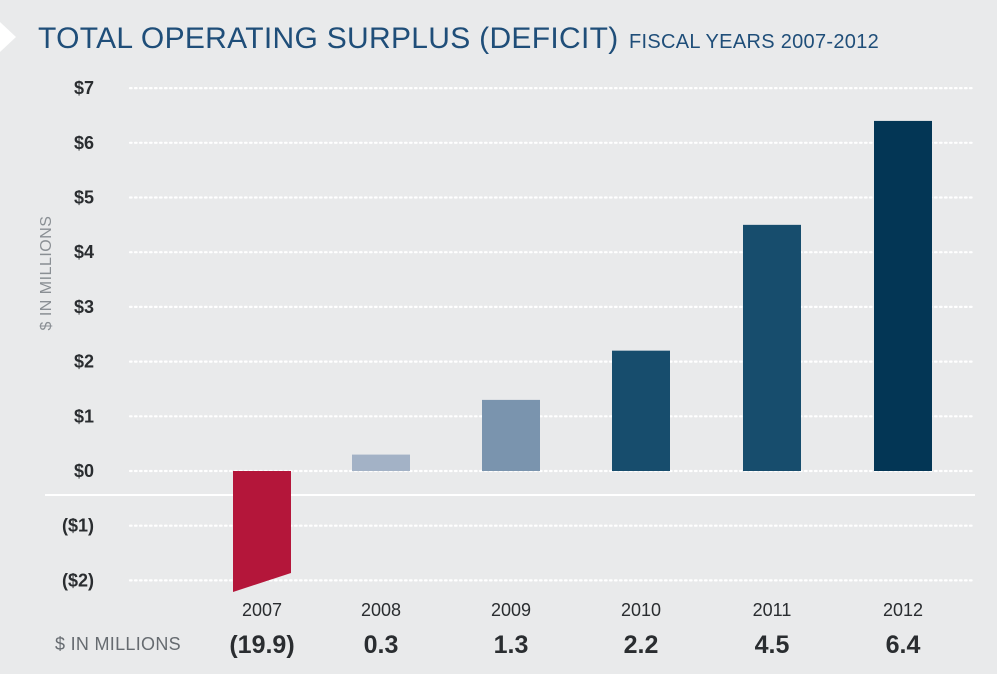 The image size is (997, 674). I want to click on data-label: (19.9), so click(261, 645).